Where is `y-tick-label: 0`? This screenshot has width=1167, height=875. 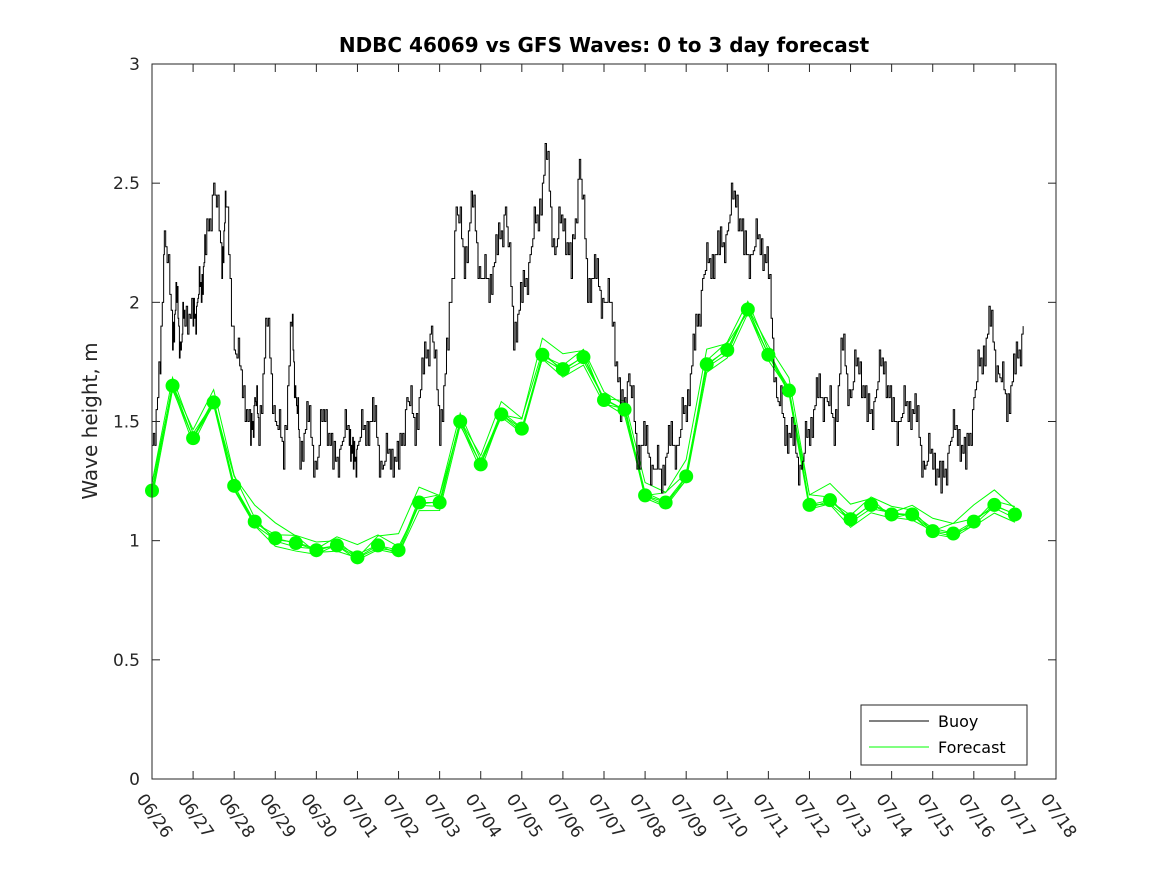
y-tick-label: 0 is located at coordinates (134, 780).